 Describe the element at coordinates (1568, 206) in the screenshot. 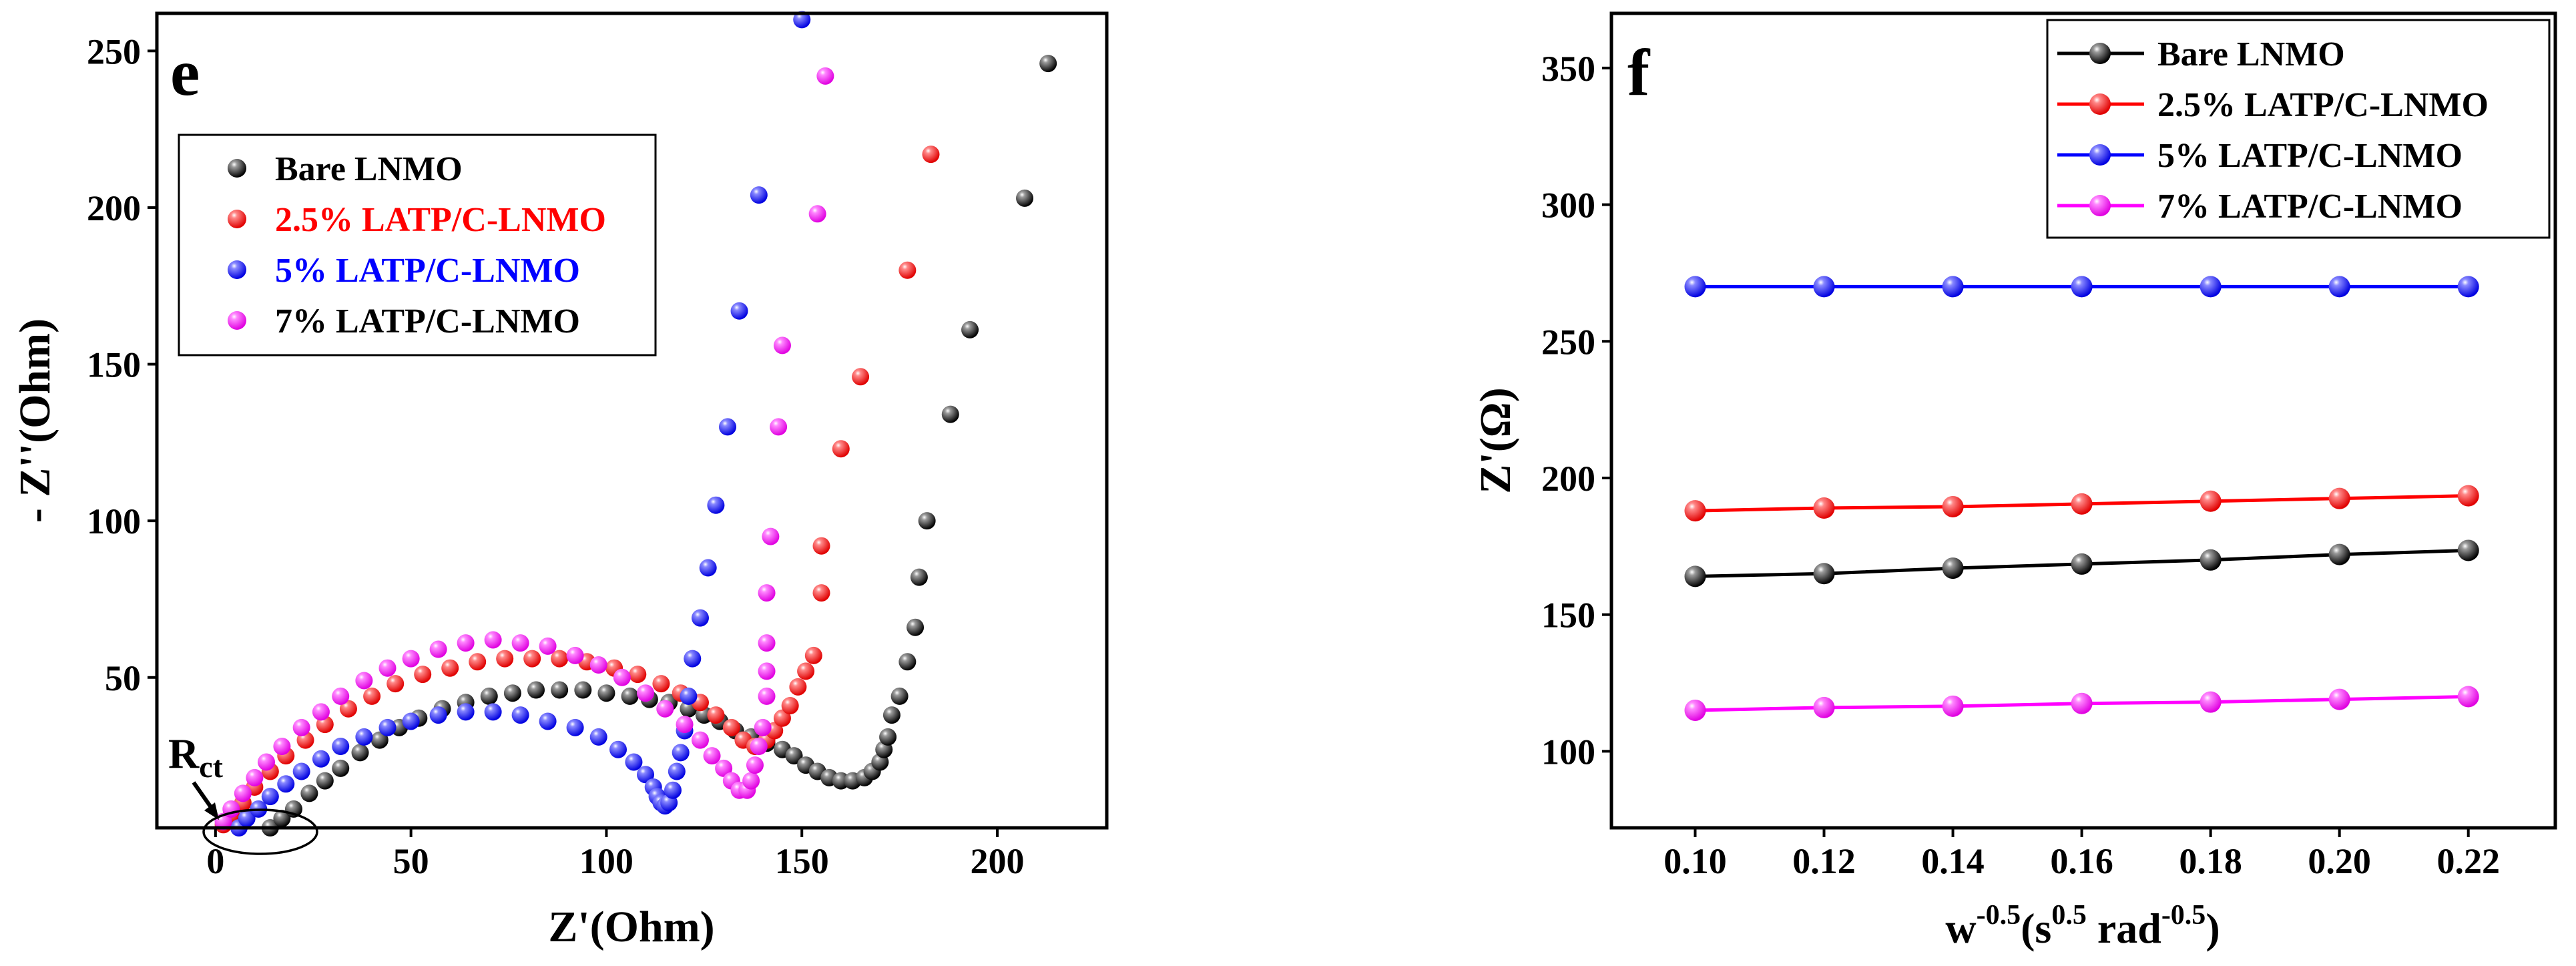

I see `panel-f-y-tick-label: 300` at that location.